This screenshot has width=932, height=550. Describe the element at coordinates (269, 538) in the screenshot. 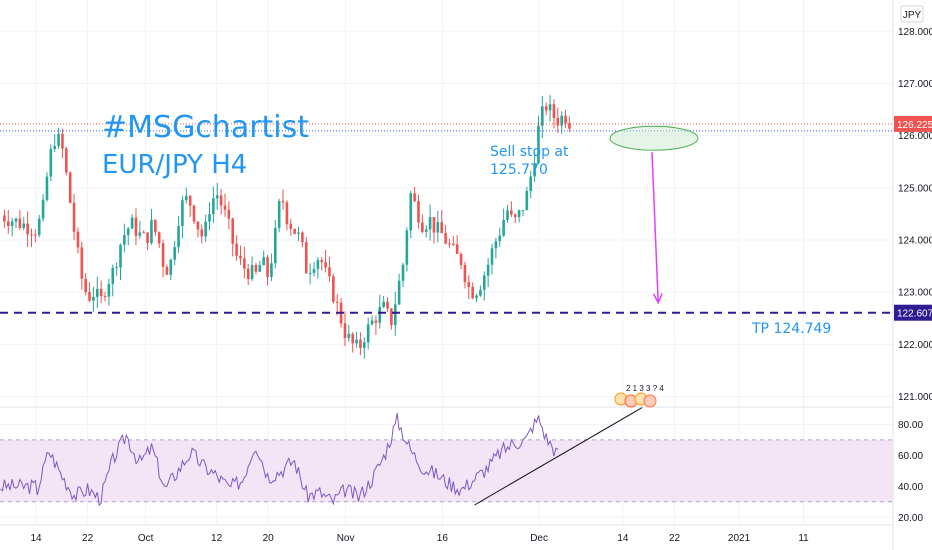

I see `time-tick-label: 20` at that location.